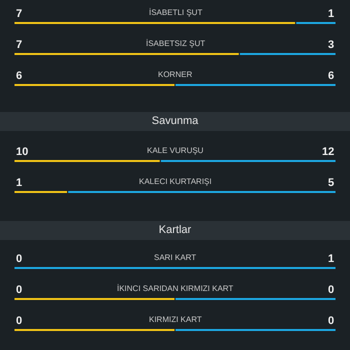 This screenshot has width=350, height=350. What do you see at coordinates (175, 288) in the screenshot?
I see `category-label: İKINCI SARIDAN KIRMIZI KART` at bounding box center [175, 288].